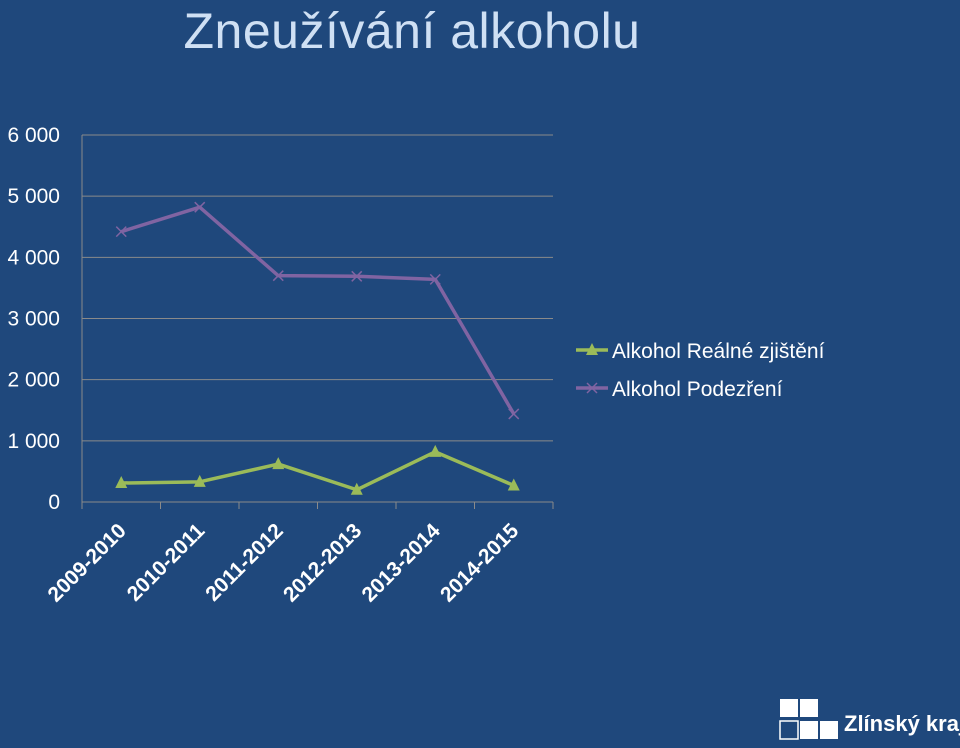  What do you see at coordinates (244, 562) in the screenshot?
I see `x-tick-label: 2011-2012` at bounding box center [244, 562].